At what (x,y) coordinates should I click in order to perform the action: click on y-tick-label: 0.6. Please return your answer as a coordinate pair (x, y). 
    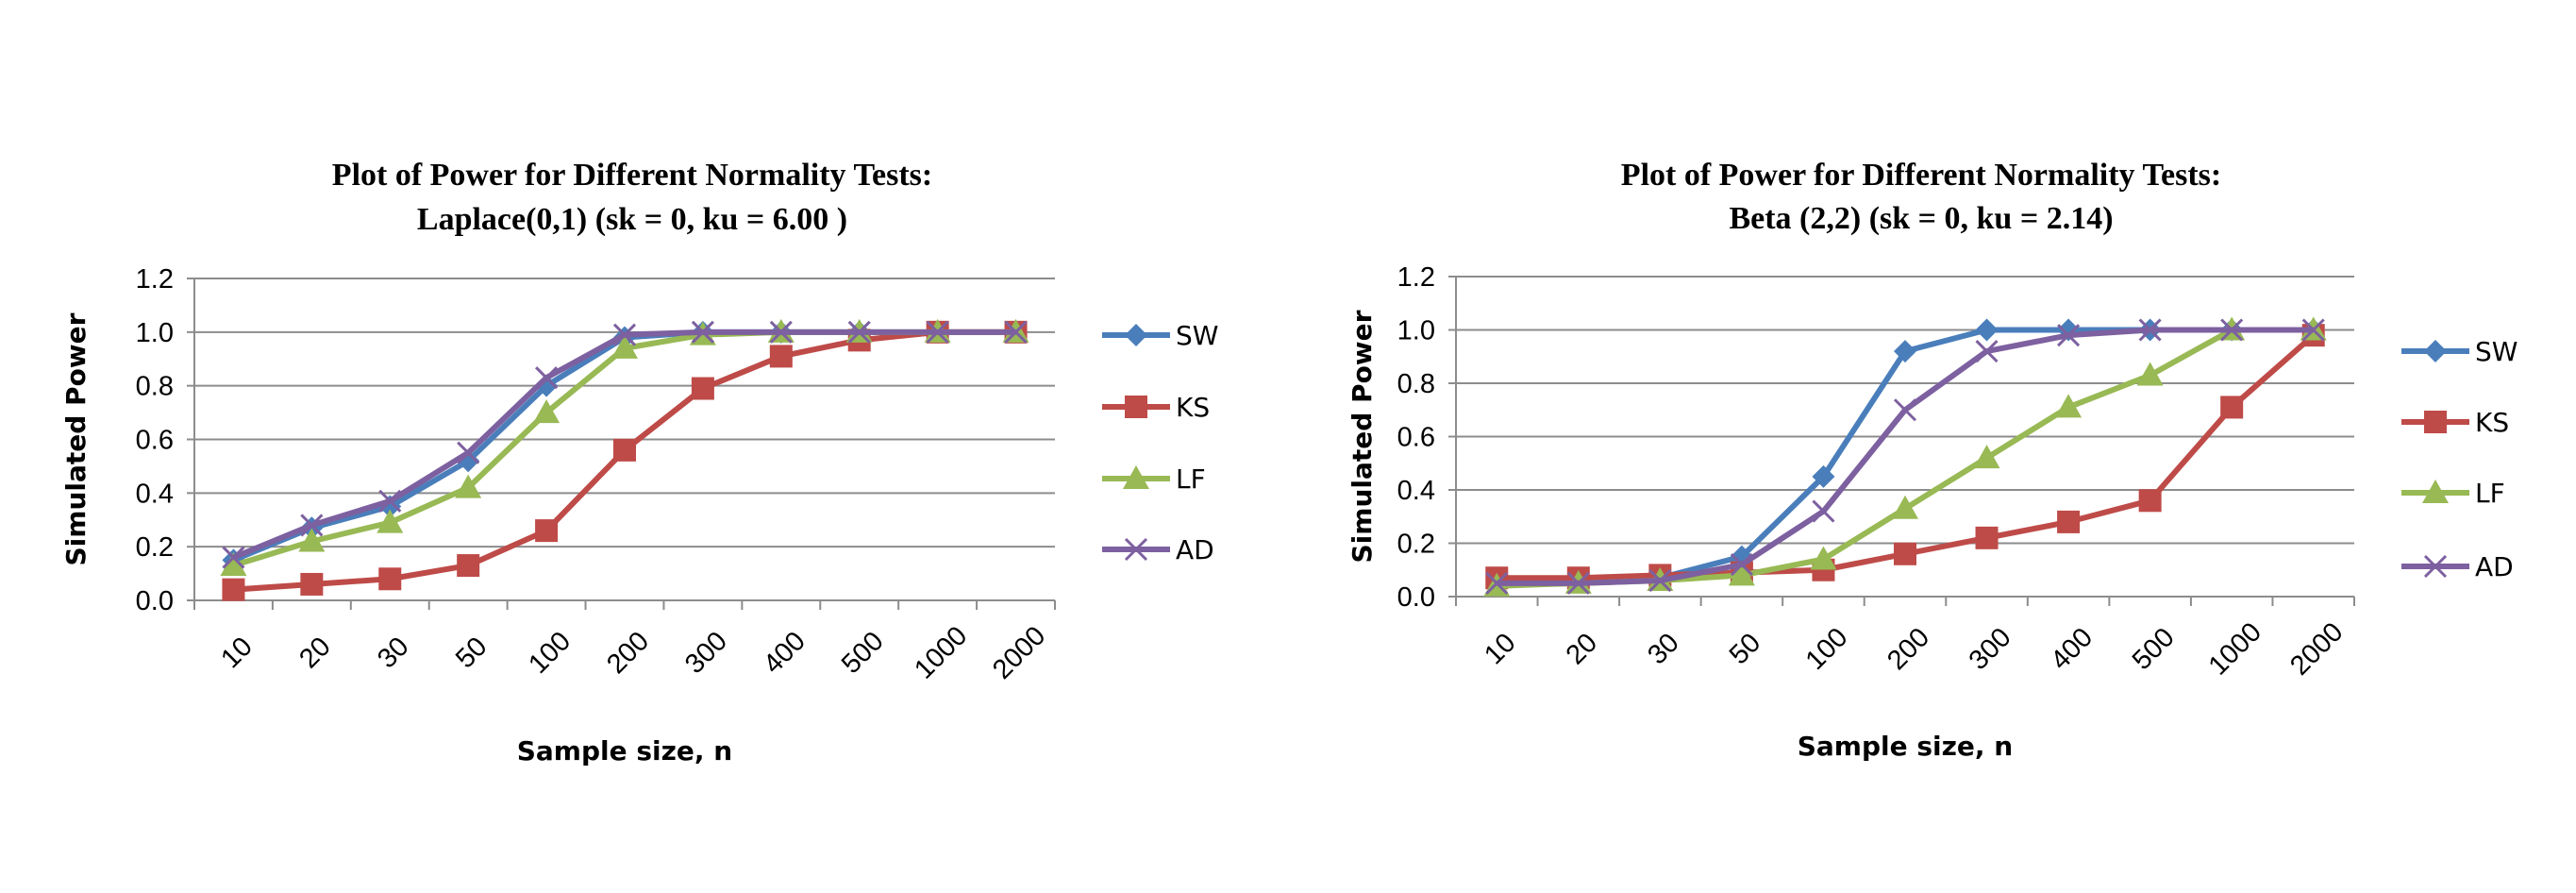
    Looking at the image, I should click on (155, 441).